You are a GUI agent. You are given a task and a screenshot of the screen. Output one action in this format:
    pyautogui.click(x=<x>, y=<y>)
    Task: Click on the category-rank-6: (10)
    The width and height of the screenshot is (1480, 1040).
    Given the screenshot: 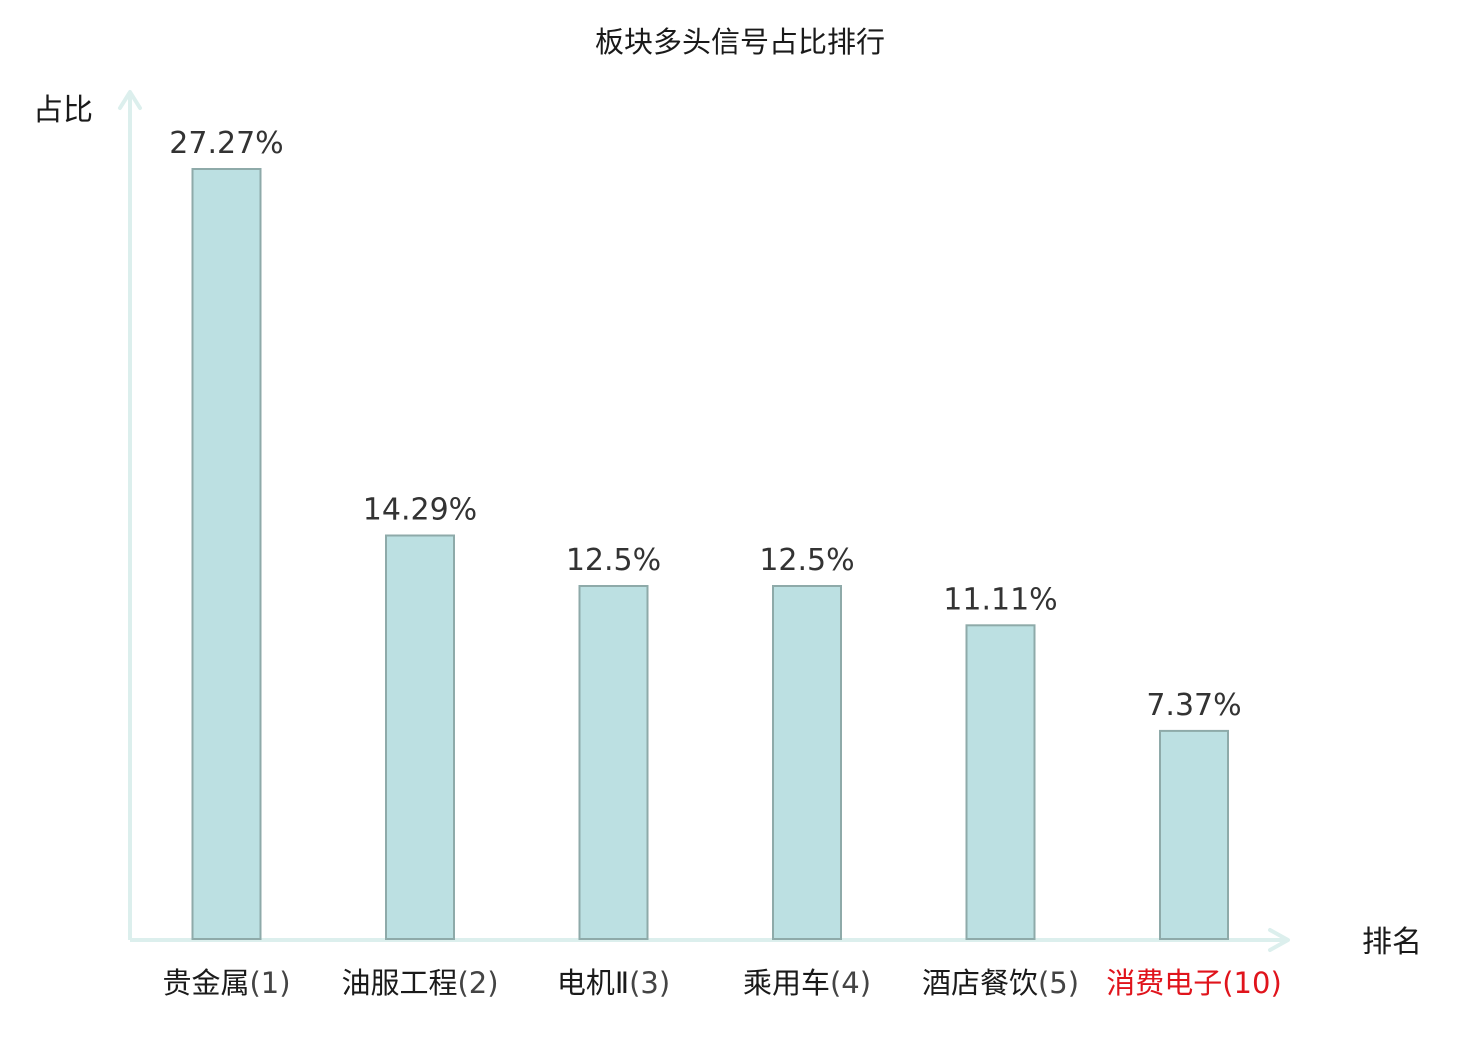 What is the action you would take?
    pyautogui.click(x=1252, y=983)
    